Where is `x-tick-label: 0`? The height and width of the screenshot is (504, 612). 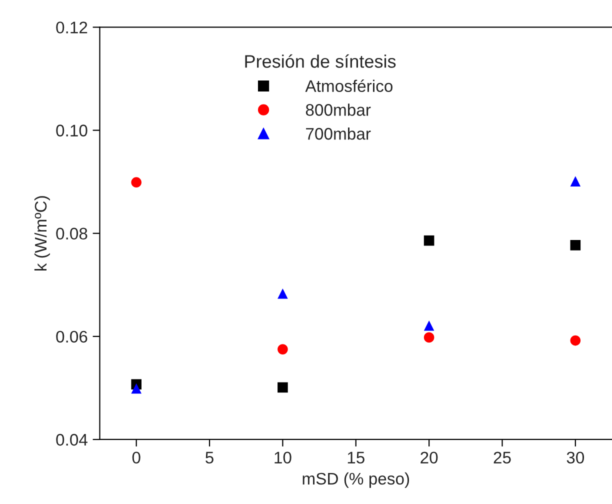 x-tick-label: 0 is located at coordinates (136, 458).